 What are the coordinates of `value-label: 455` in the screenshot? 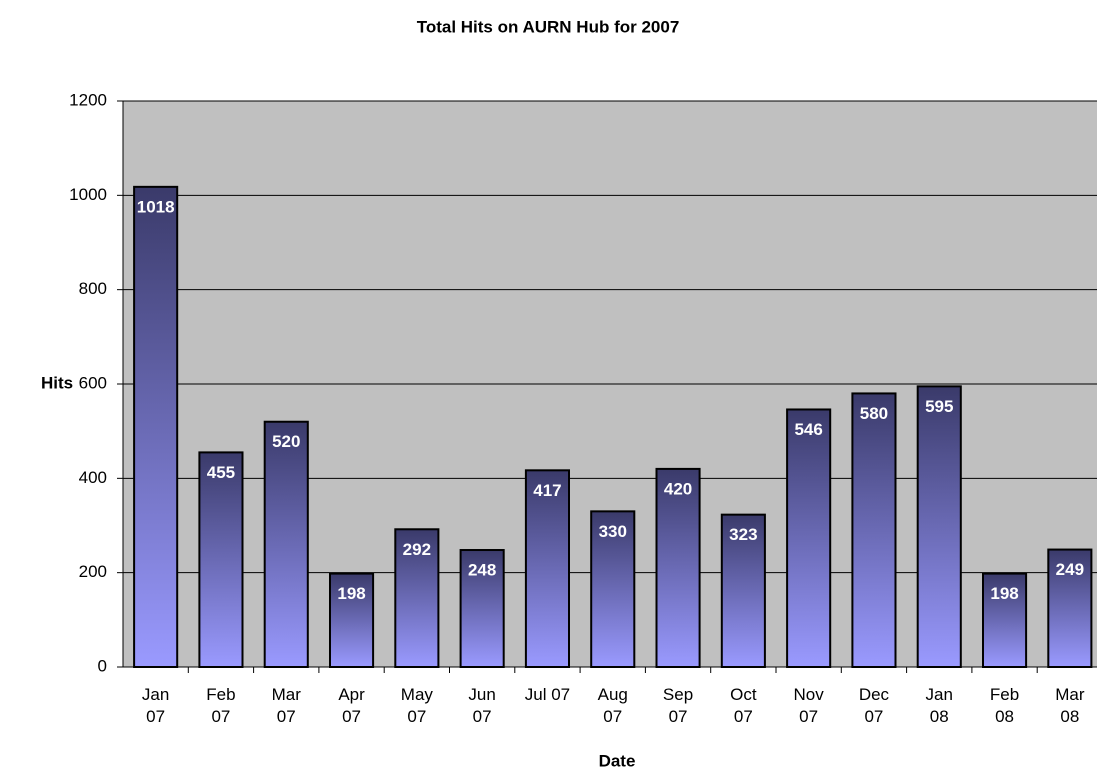 It's located at (221, 472).